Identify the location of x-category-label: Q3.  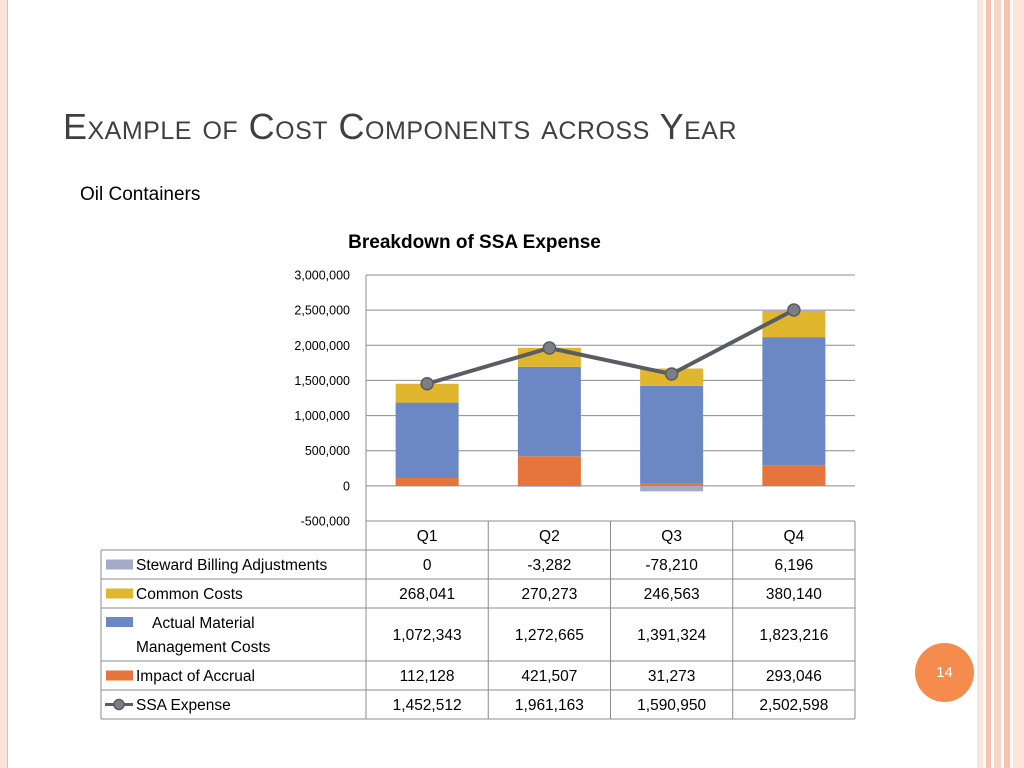
(671, 536).